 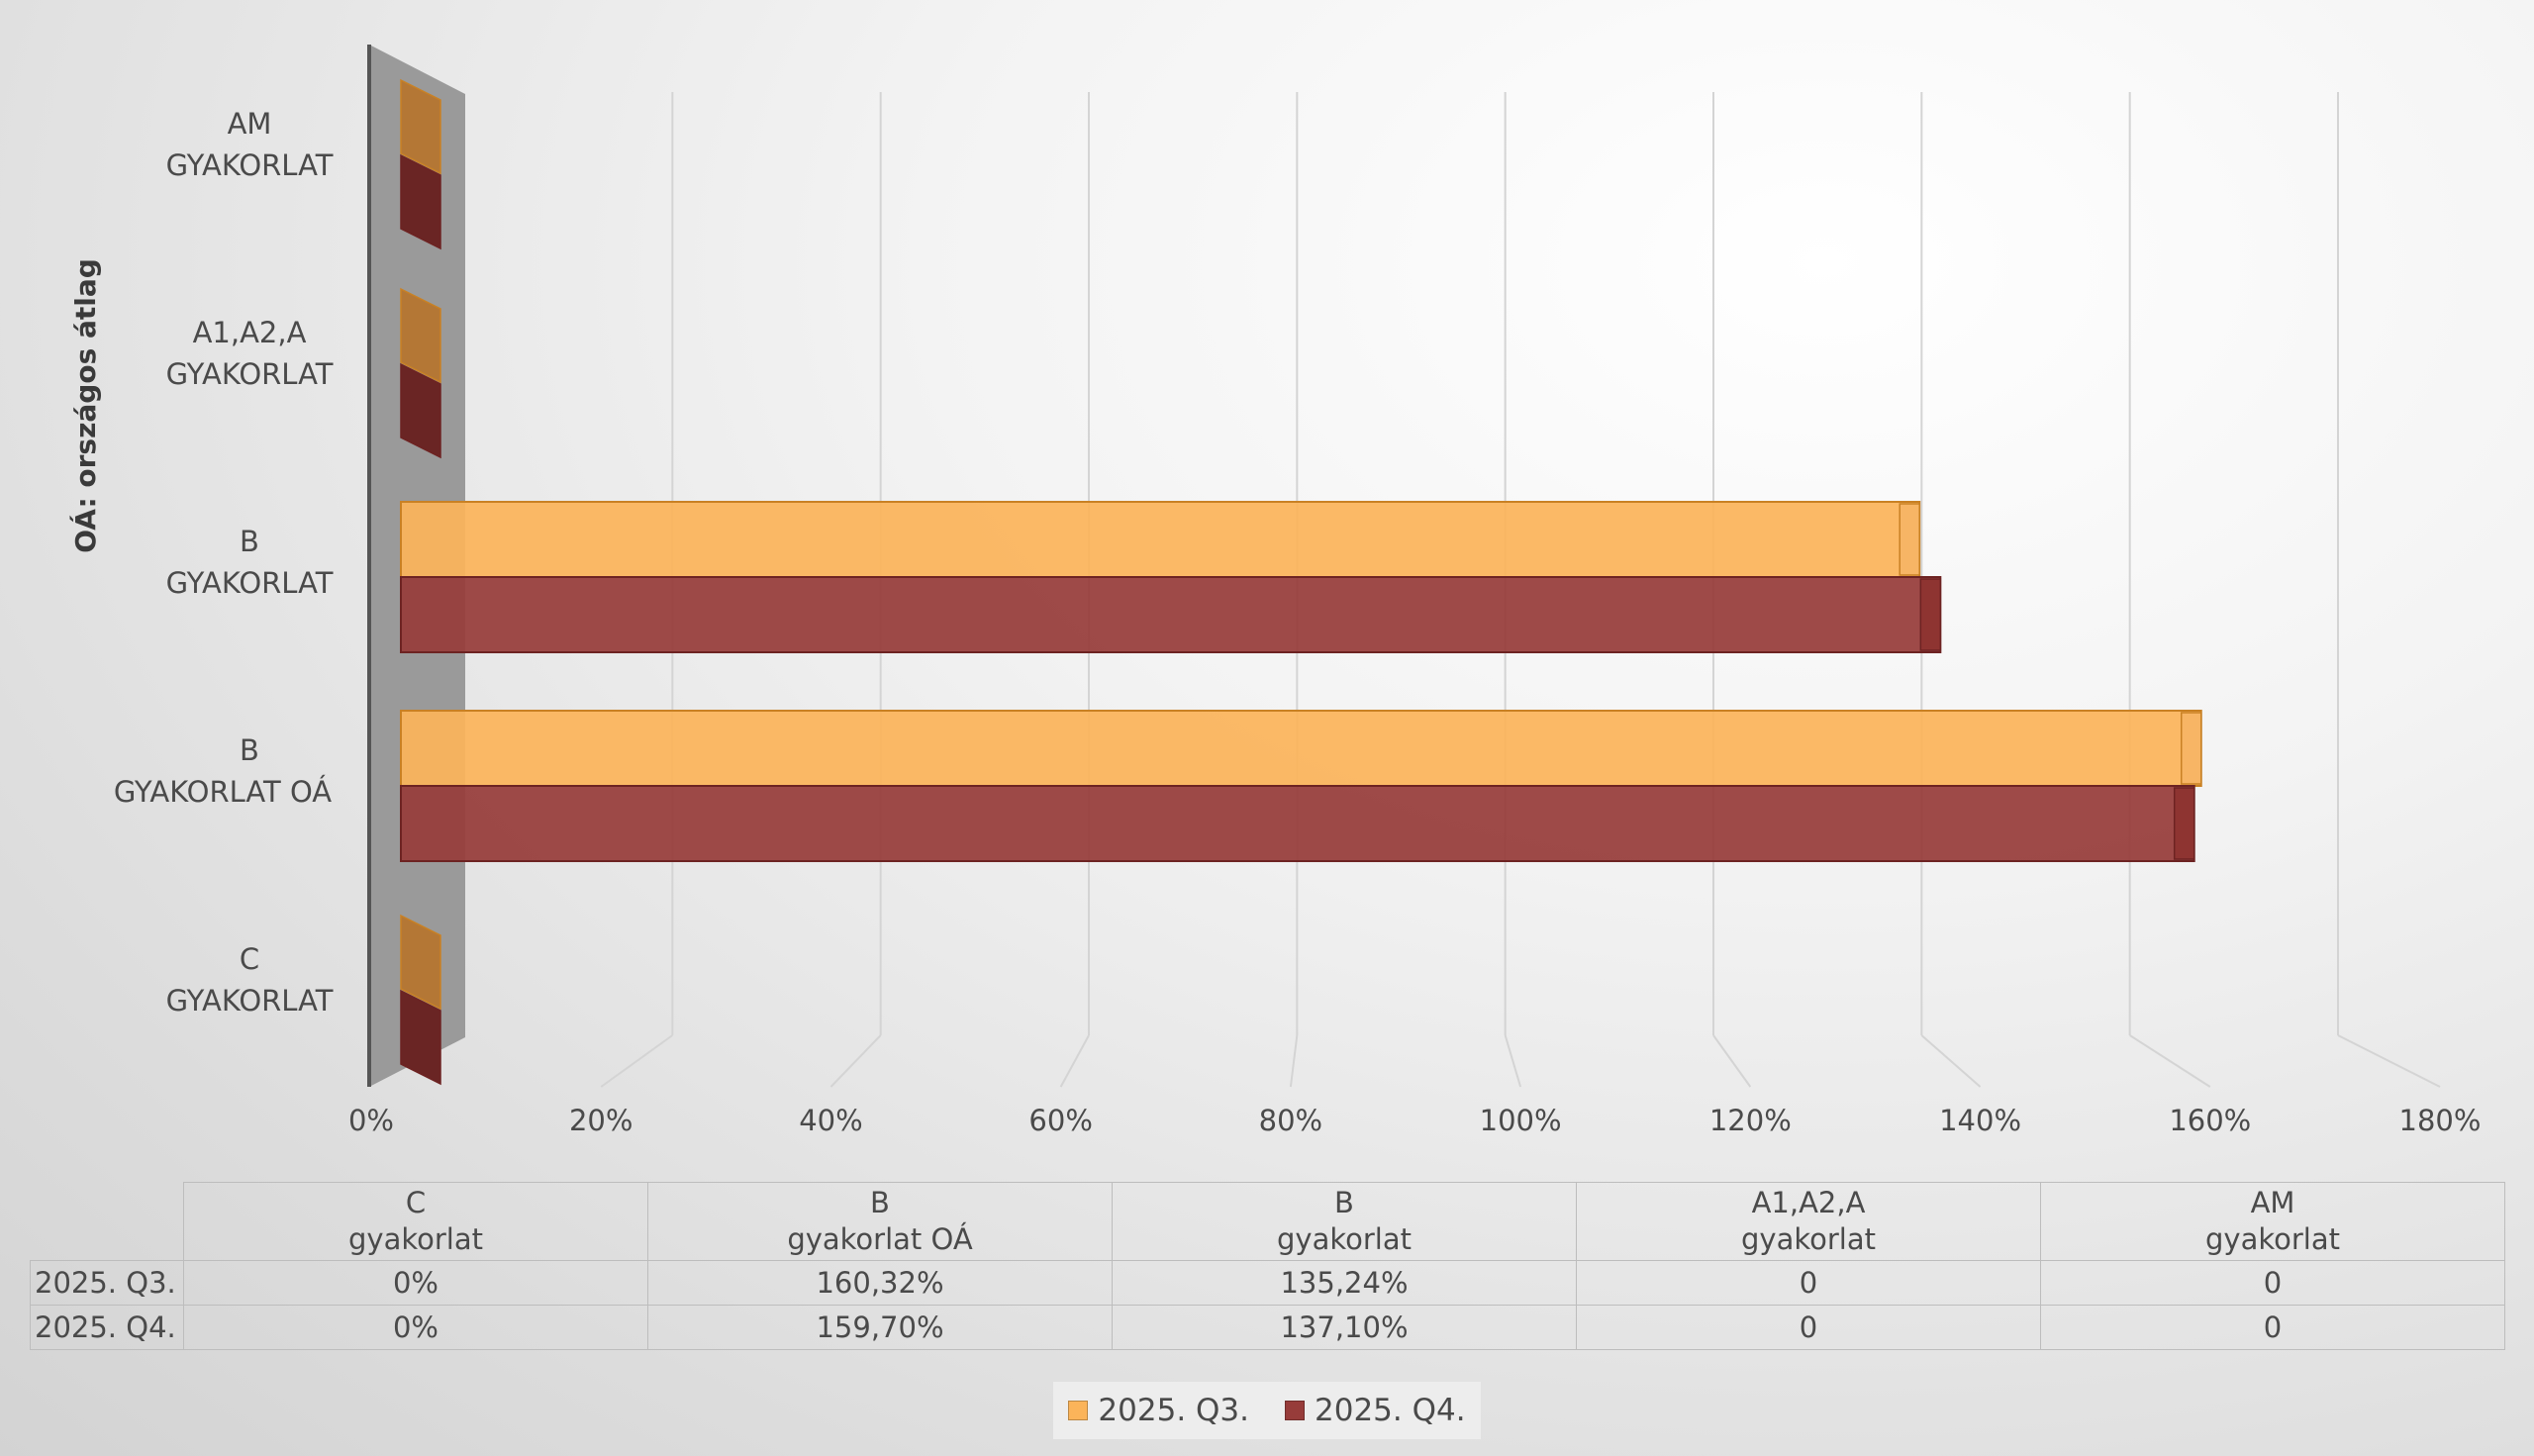 I want to click on legend-item-q4: 2025. Q4., so click(x=1375, y=1410).